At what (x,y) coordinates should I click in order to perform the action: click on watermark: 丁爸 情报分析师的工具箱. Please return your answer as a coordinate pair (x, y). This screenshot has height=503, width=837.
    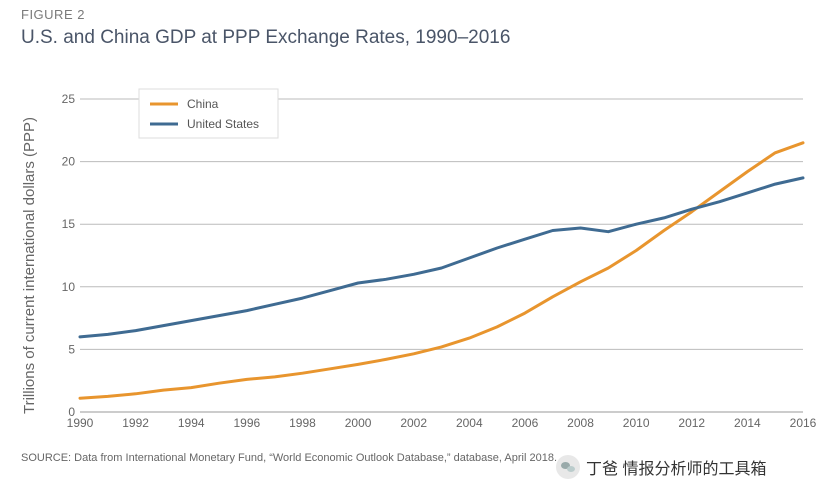
    Looking at the image, I should click on (661, 467).